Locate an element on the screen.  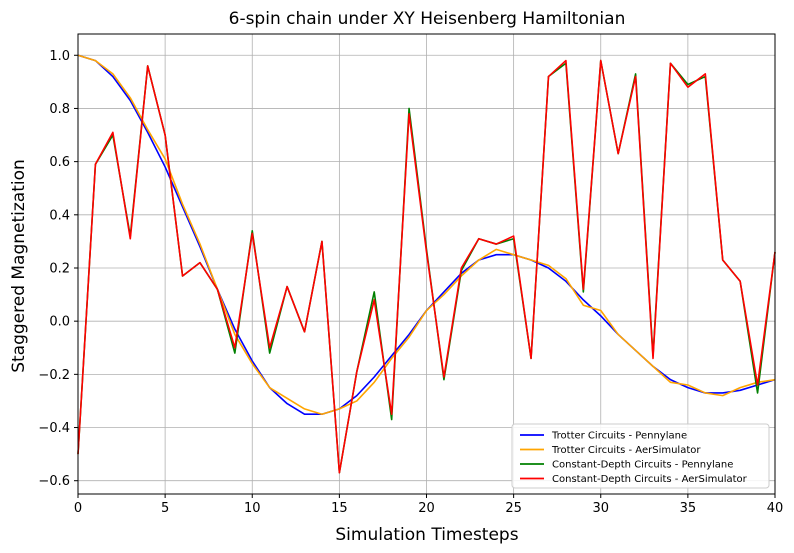
y-tick-label: 0.4 is located at coordinates (59, 215).